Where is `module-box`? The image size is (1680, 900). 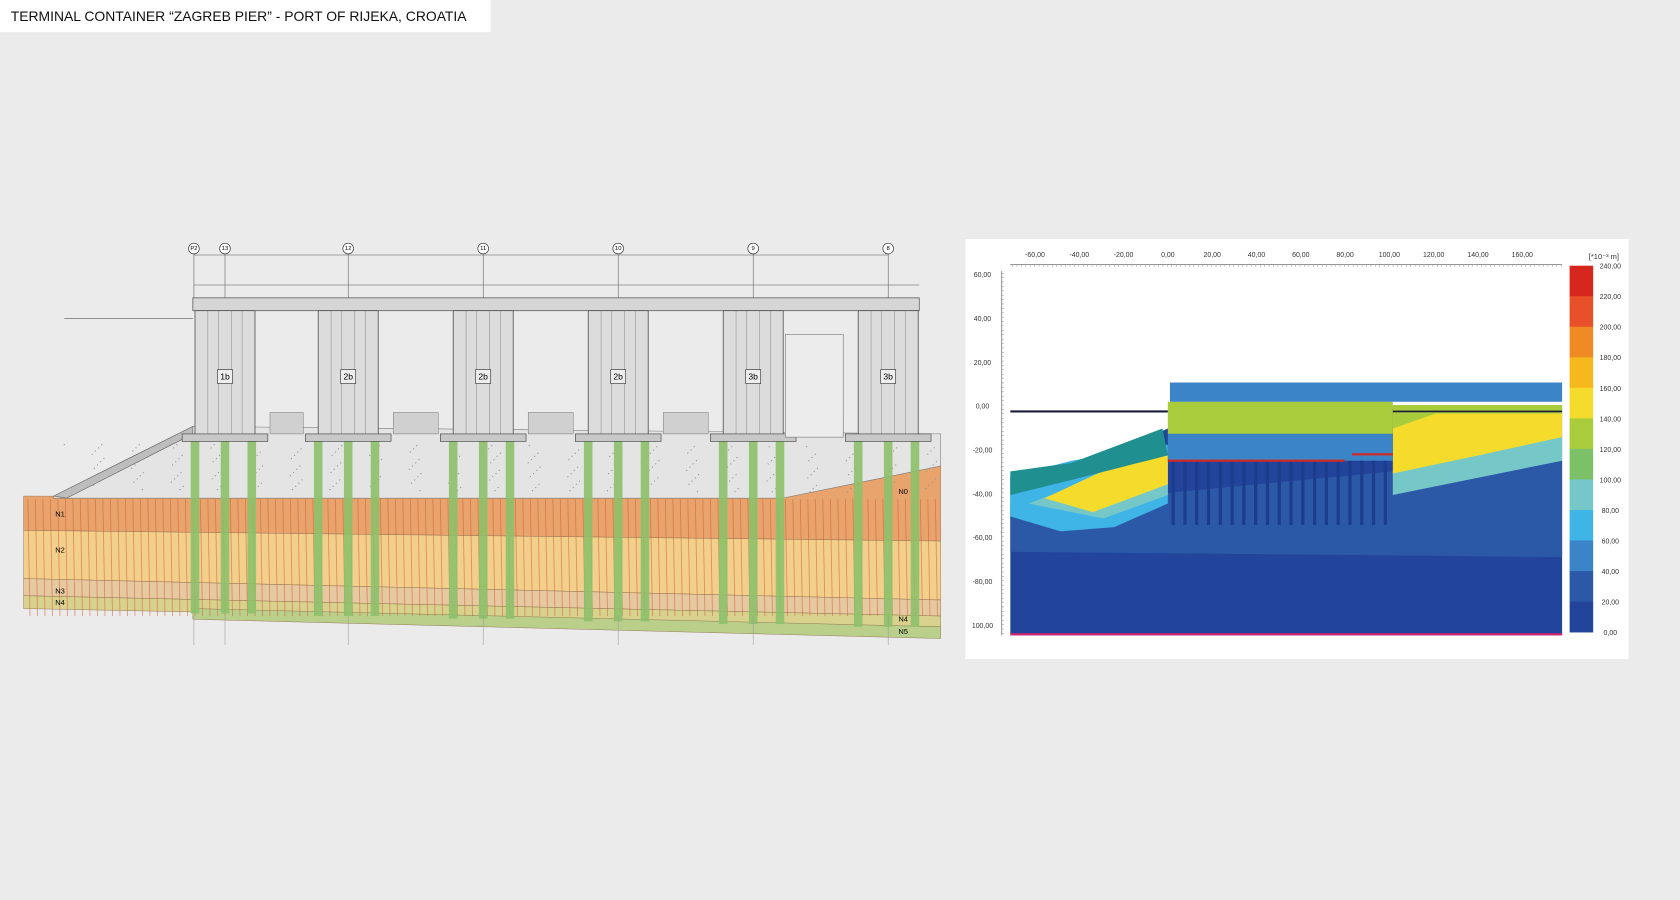
module-box is located at coordinates (225, 376).